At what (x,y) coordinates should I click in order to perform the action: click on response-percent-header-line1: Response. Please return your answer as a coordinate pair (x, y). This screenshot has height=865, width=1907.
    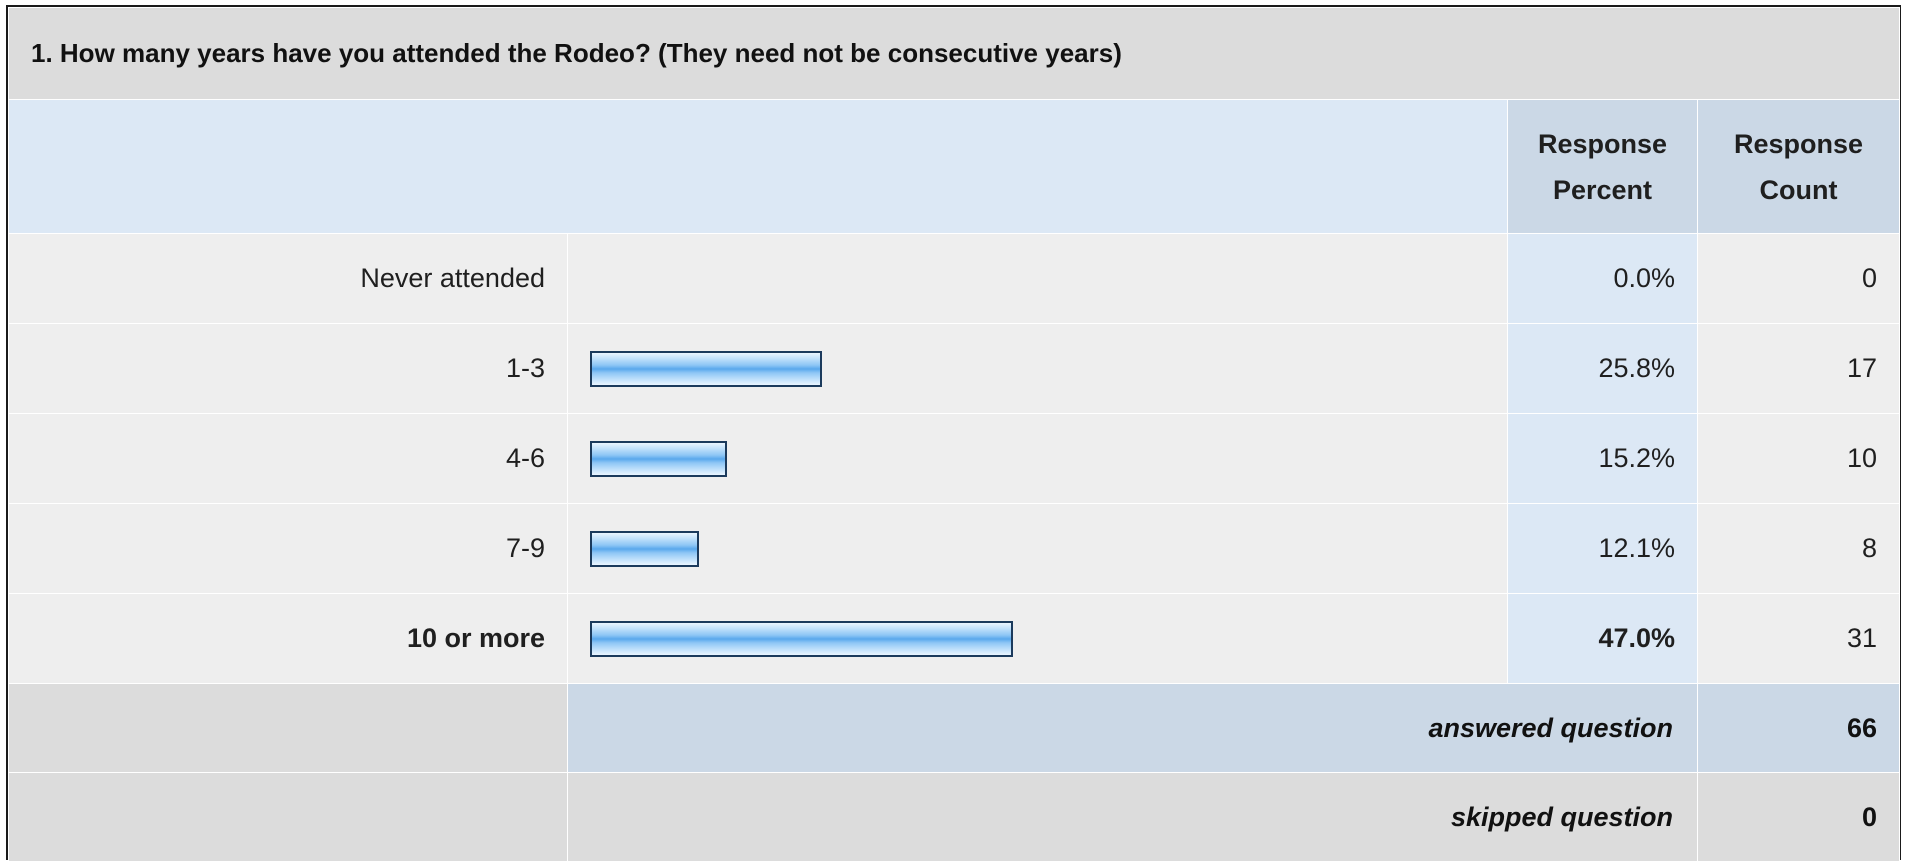
    Looking at the image, I should click on (1602, 143).